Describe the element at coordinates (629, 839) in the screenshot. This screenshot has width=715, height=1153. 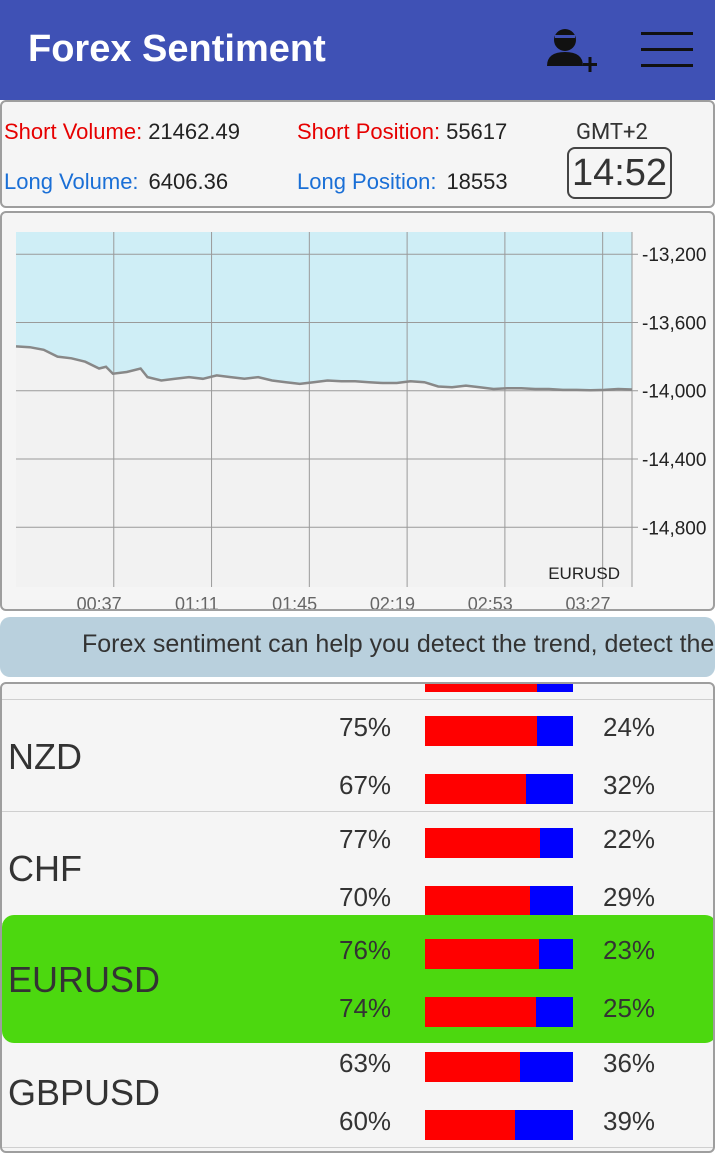
I see `long-percent: 22%` at that location.